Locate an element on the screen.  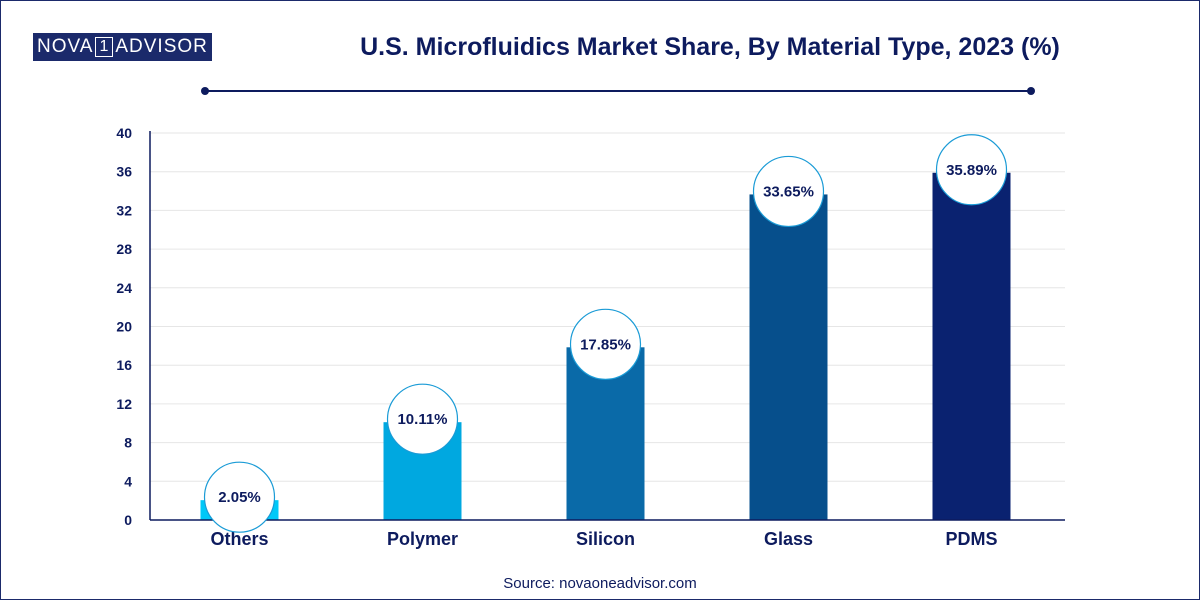
source-note: Source: novaoneadvisor.com is located at coordinates (600, 583).